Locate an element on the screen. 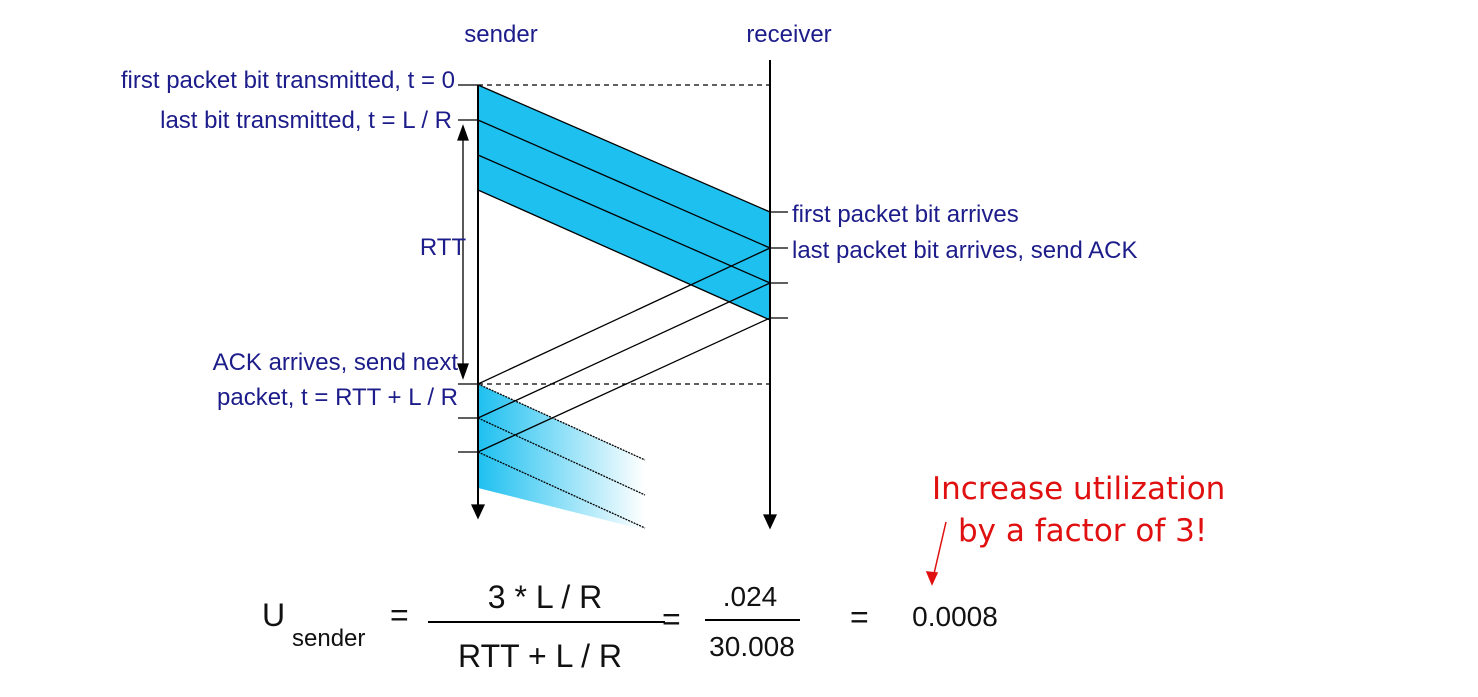  receiver-label: receiver is located at coordinates (788, 34).